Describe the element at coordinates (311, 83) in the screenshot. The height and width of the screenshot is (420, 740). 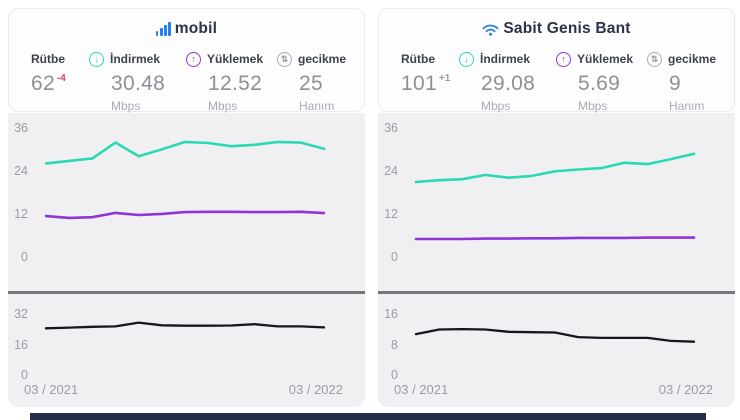
I see `latency-value: 25` at that location.